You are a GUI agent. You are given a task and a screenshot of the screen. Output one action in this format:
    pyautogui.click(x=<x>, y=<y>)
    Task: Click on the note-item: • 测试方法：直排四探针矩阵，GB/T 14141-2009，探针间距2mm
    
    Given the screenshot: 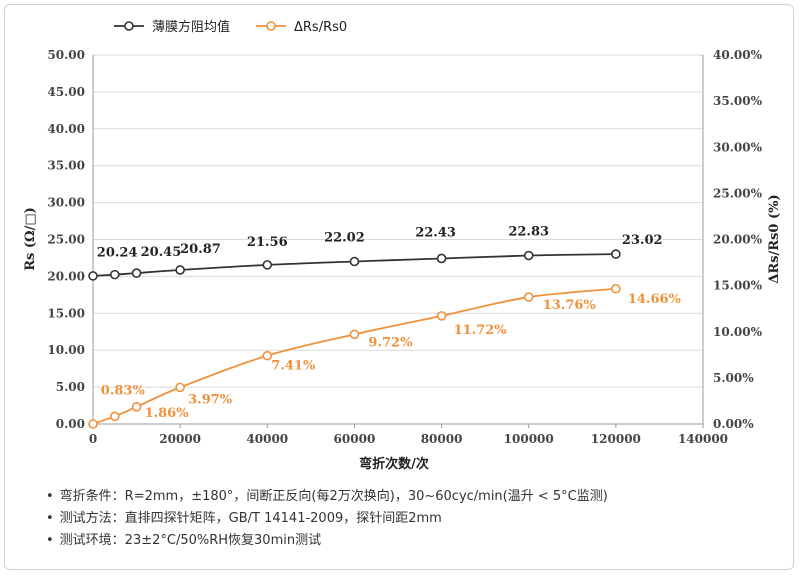 What is the action you would take?
    pyautogui.click(x=327, y=519)
    